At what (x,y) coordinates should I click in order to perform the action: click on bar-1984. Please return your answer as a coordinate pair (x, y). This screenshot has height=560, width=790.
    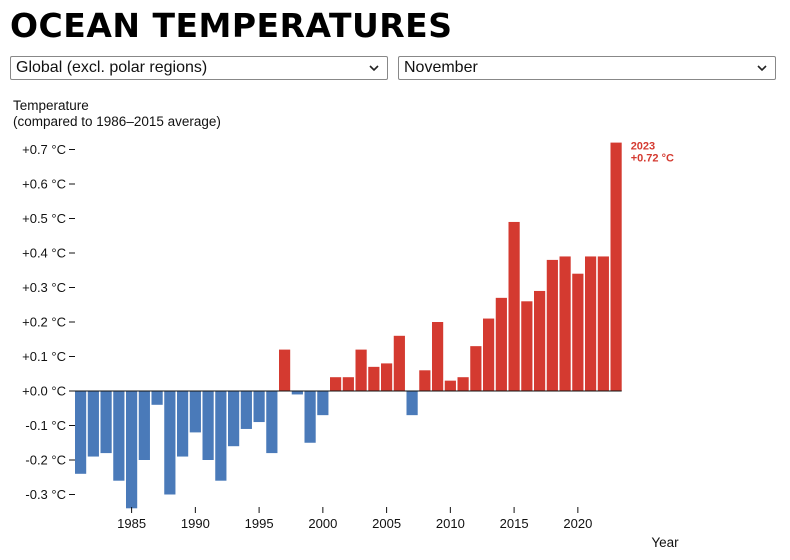
    Looking at the image, I should click on (119, 436).